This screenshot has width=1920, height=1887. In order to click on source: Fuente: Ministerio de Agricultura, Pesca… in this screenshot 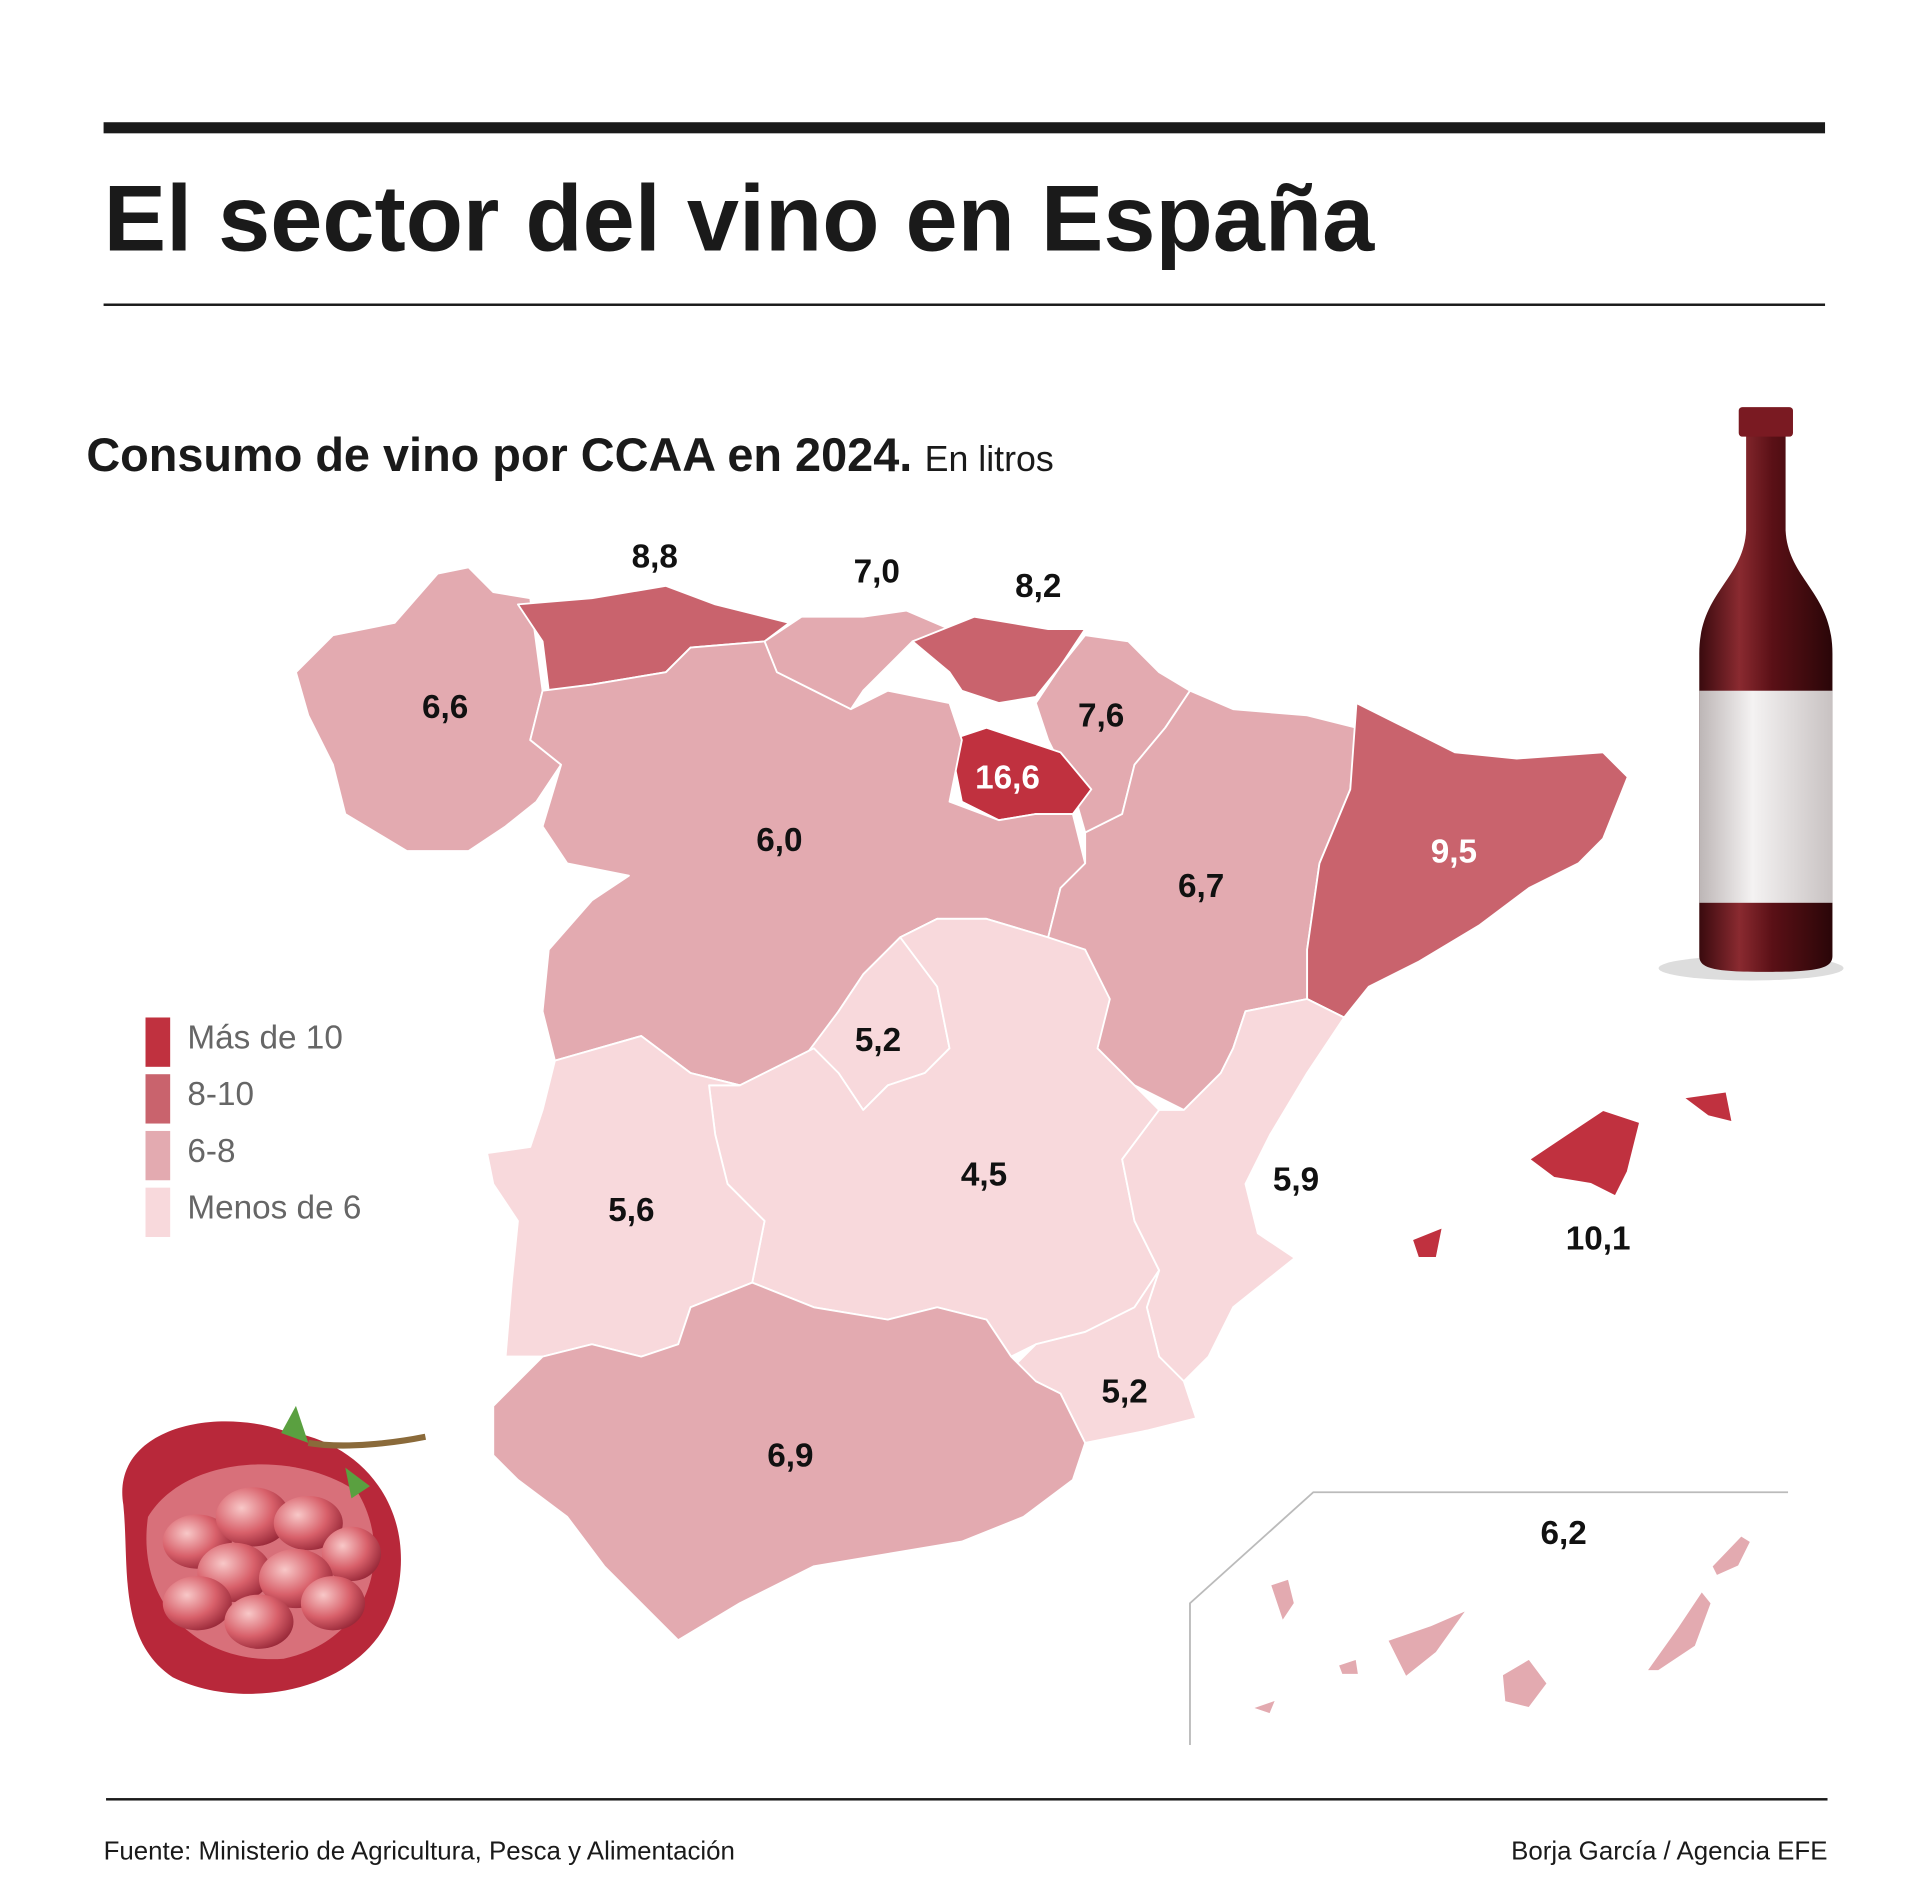, I will do `click(419, 1852)`.